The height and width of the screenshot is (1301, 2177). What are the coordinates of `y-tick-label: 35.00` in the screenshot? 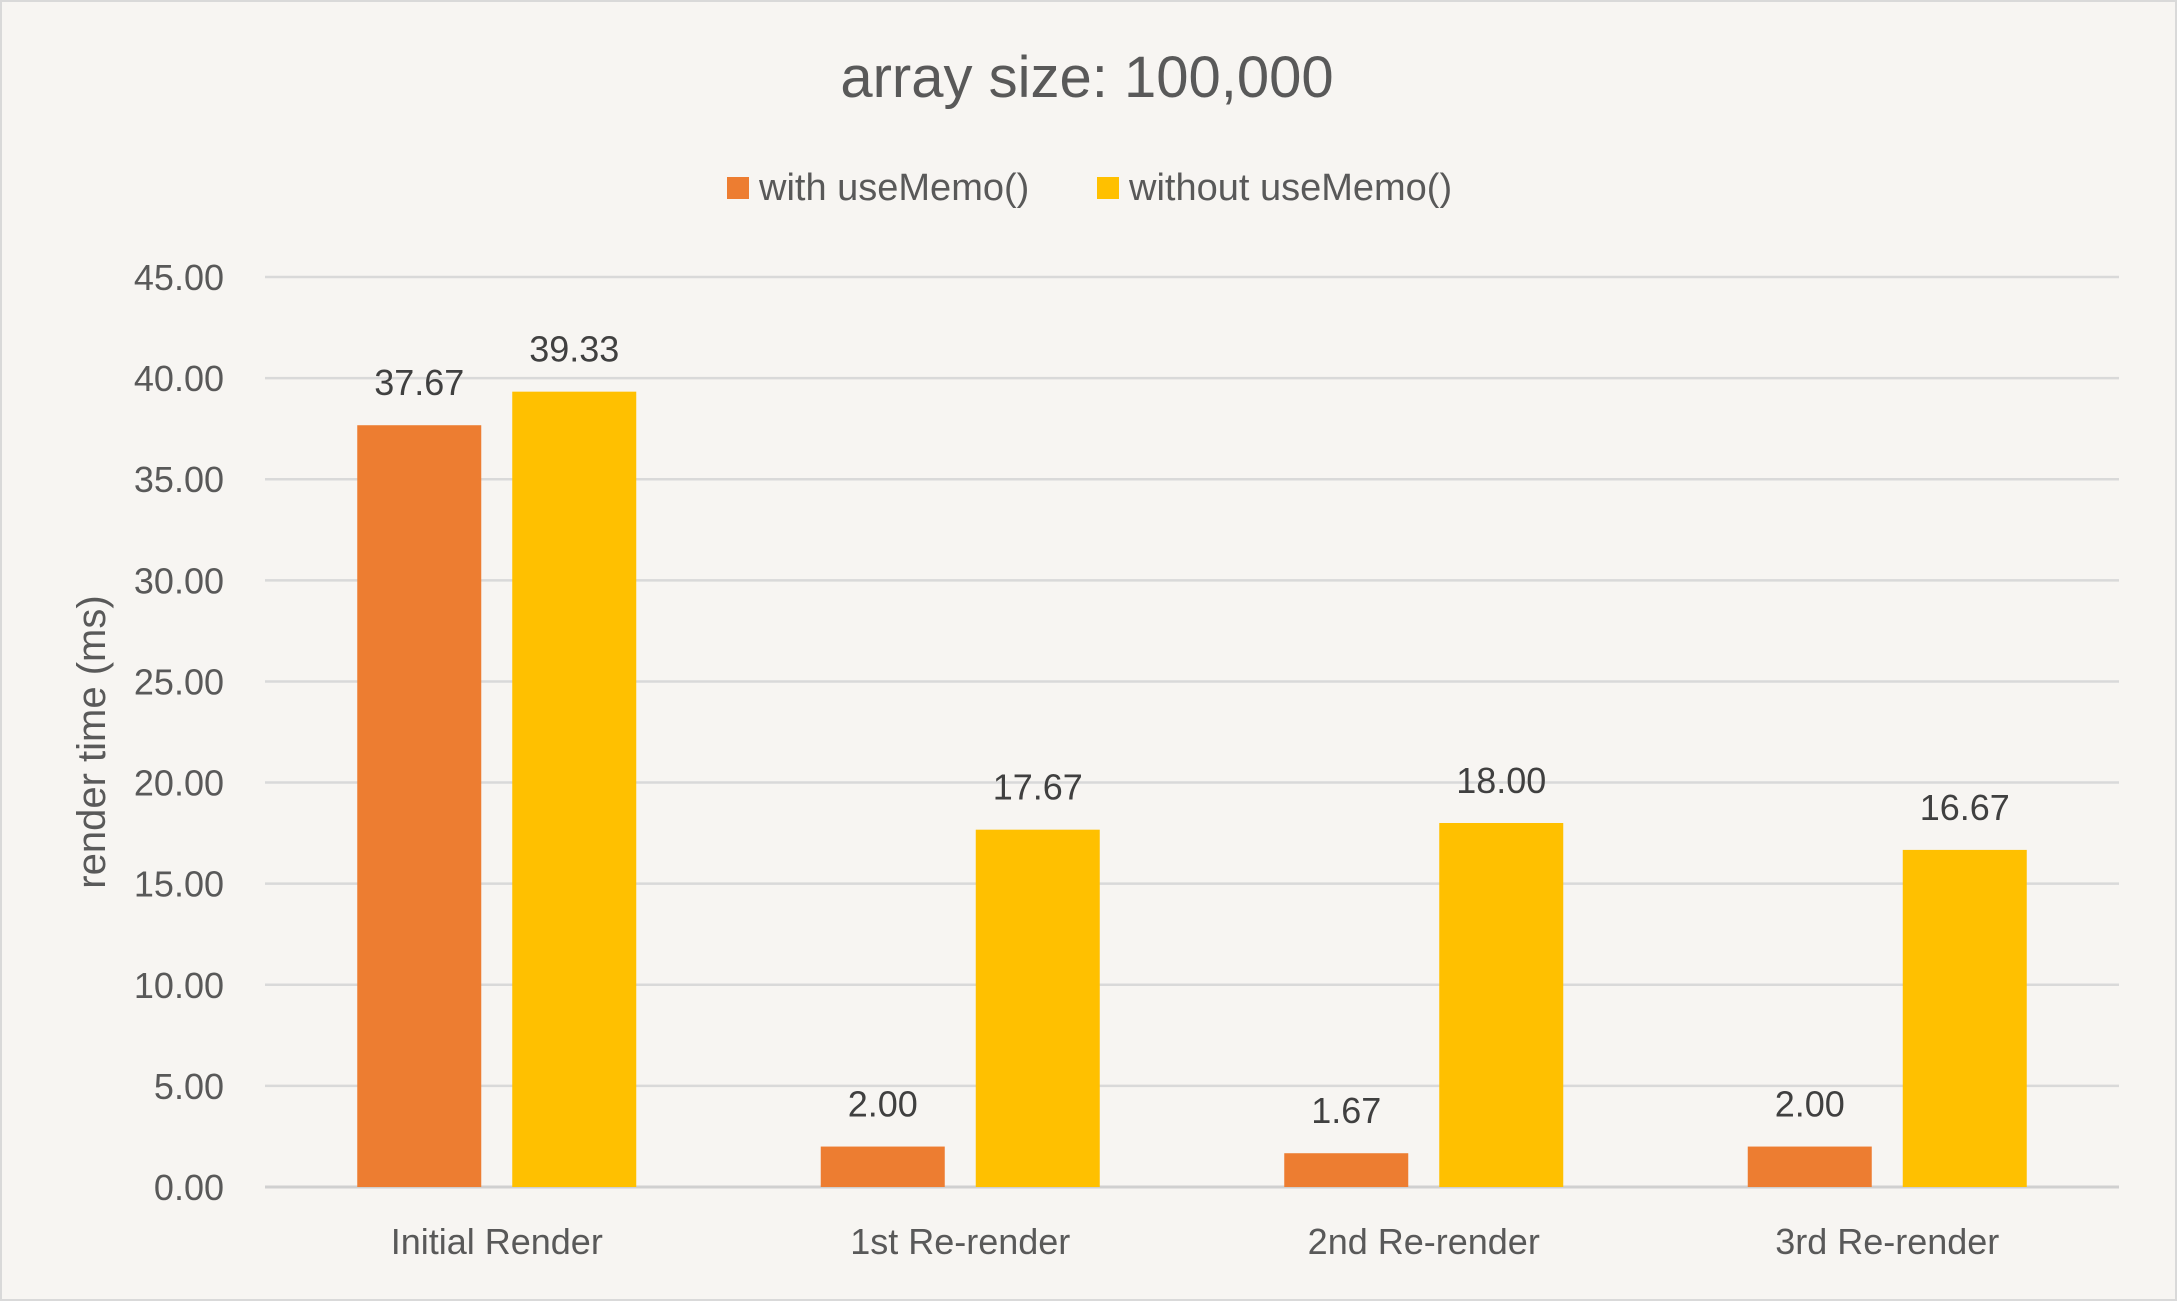 It's located at (179, 479).